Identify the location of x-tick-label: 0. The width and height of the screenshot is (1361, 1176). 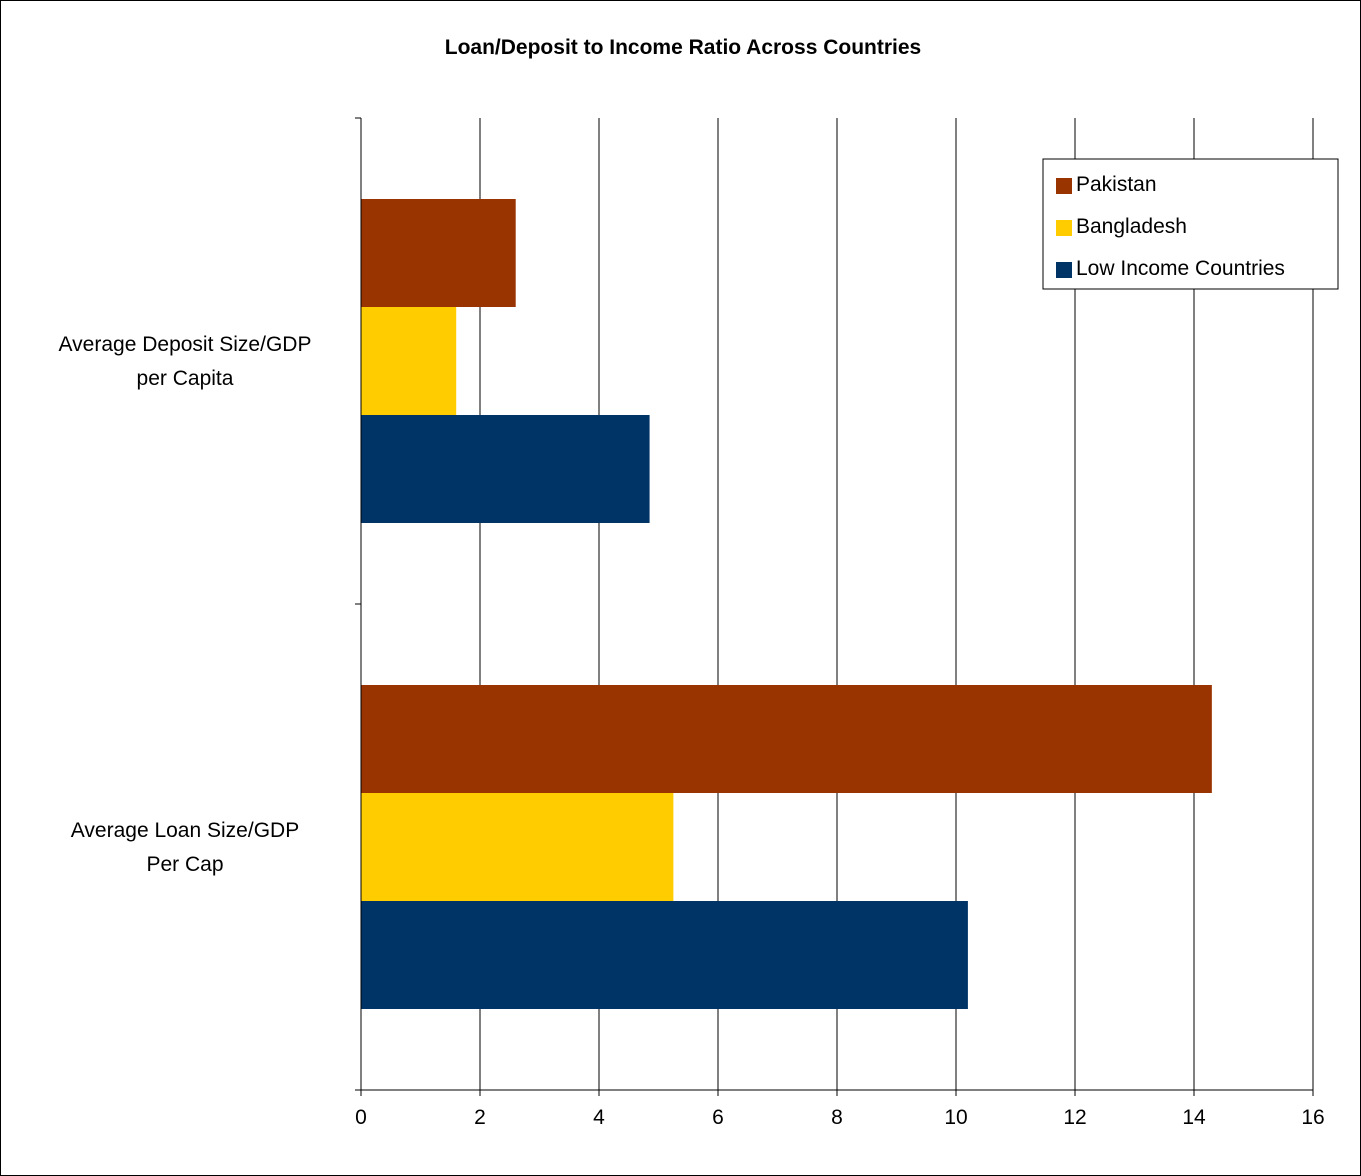
(361, 1117).